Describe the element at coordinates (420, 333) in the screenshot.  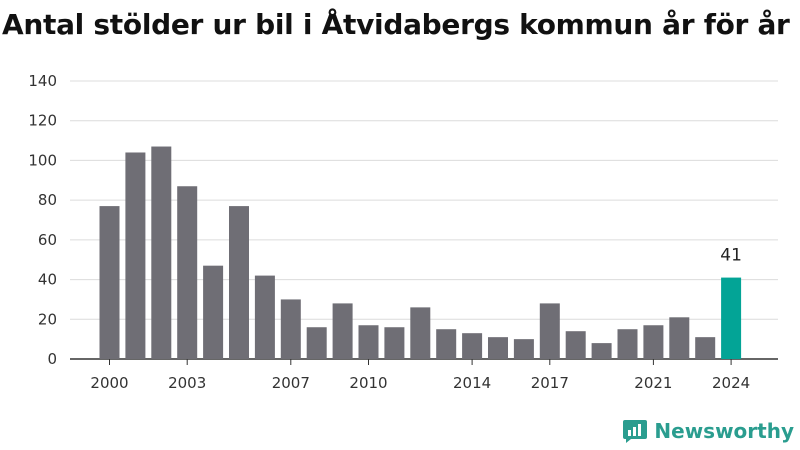
I see `bar-2012` at that location.